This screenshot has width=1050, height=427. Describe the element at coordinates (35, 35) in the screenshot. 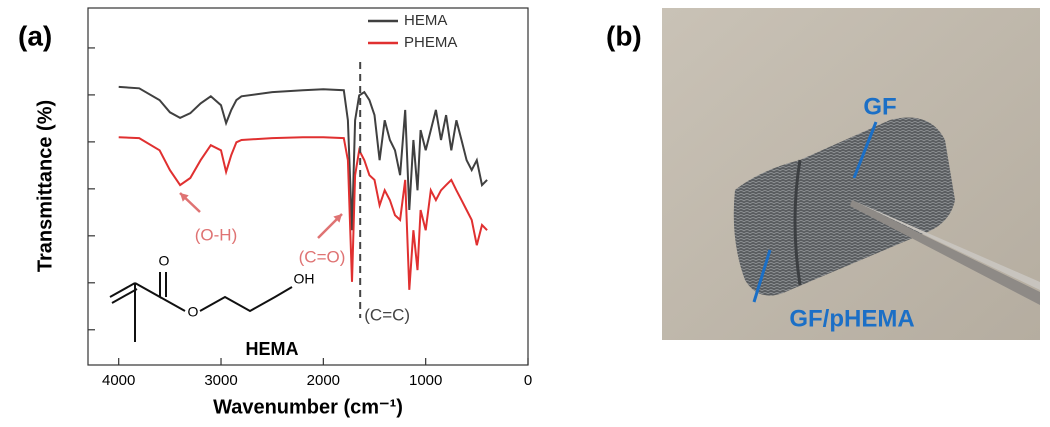

I see `panel-label: (a)` at that location.